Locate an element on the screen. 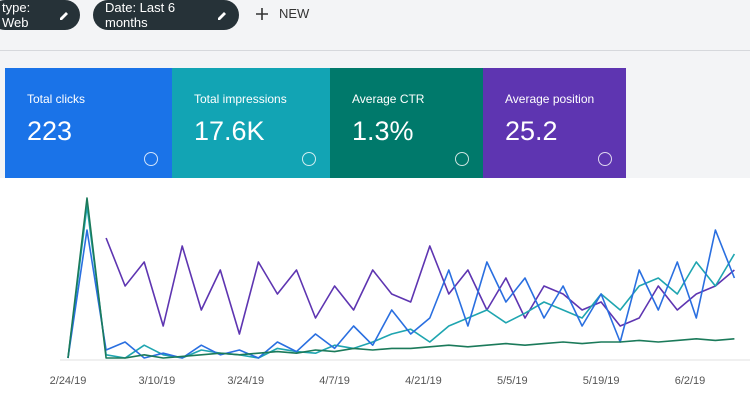 The image size is (750, 410). metric-value: 1.3% is located at coordinates (383, 131).